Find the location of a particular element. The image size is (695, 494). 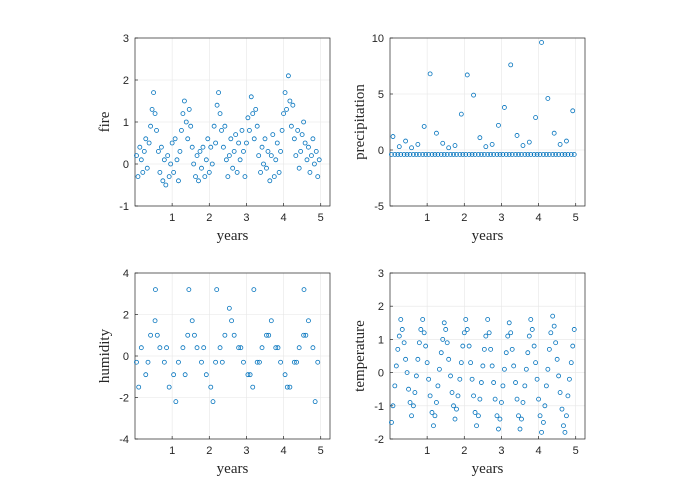

y-tick-label: 2 is located at coordinates (381, 307).